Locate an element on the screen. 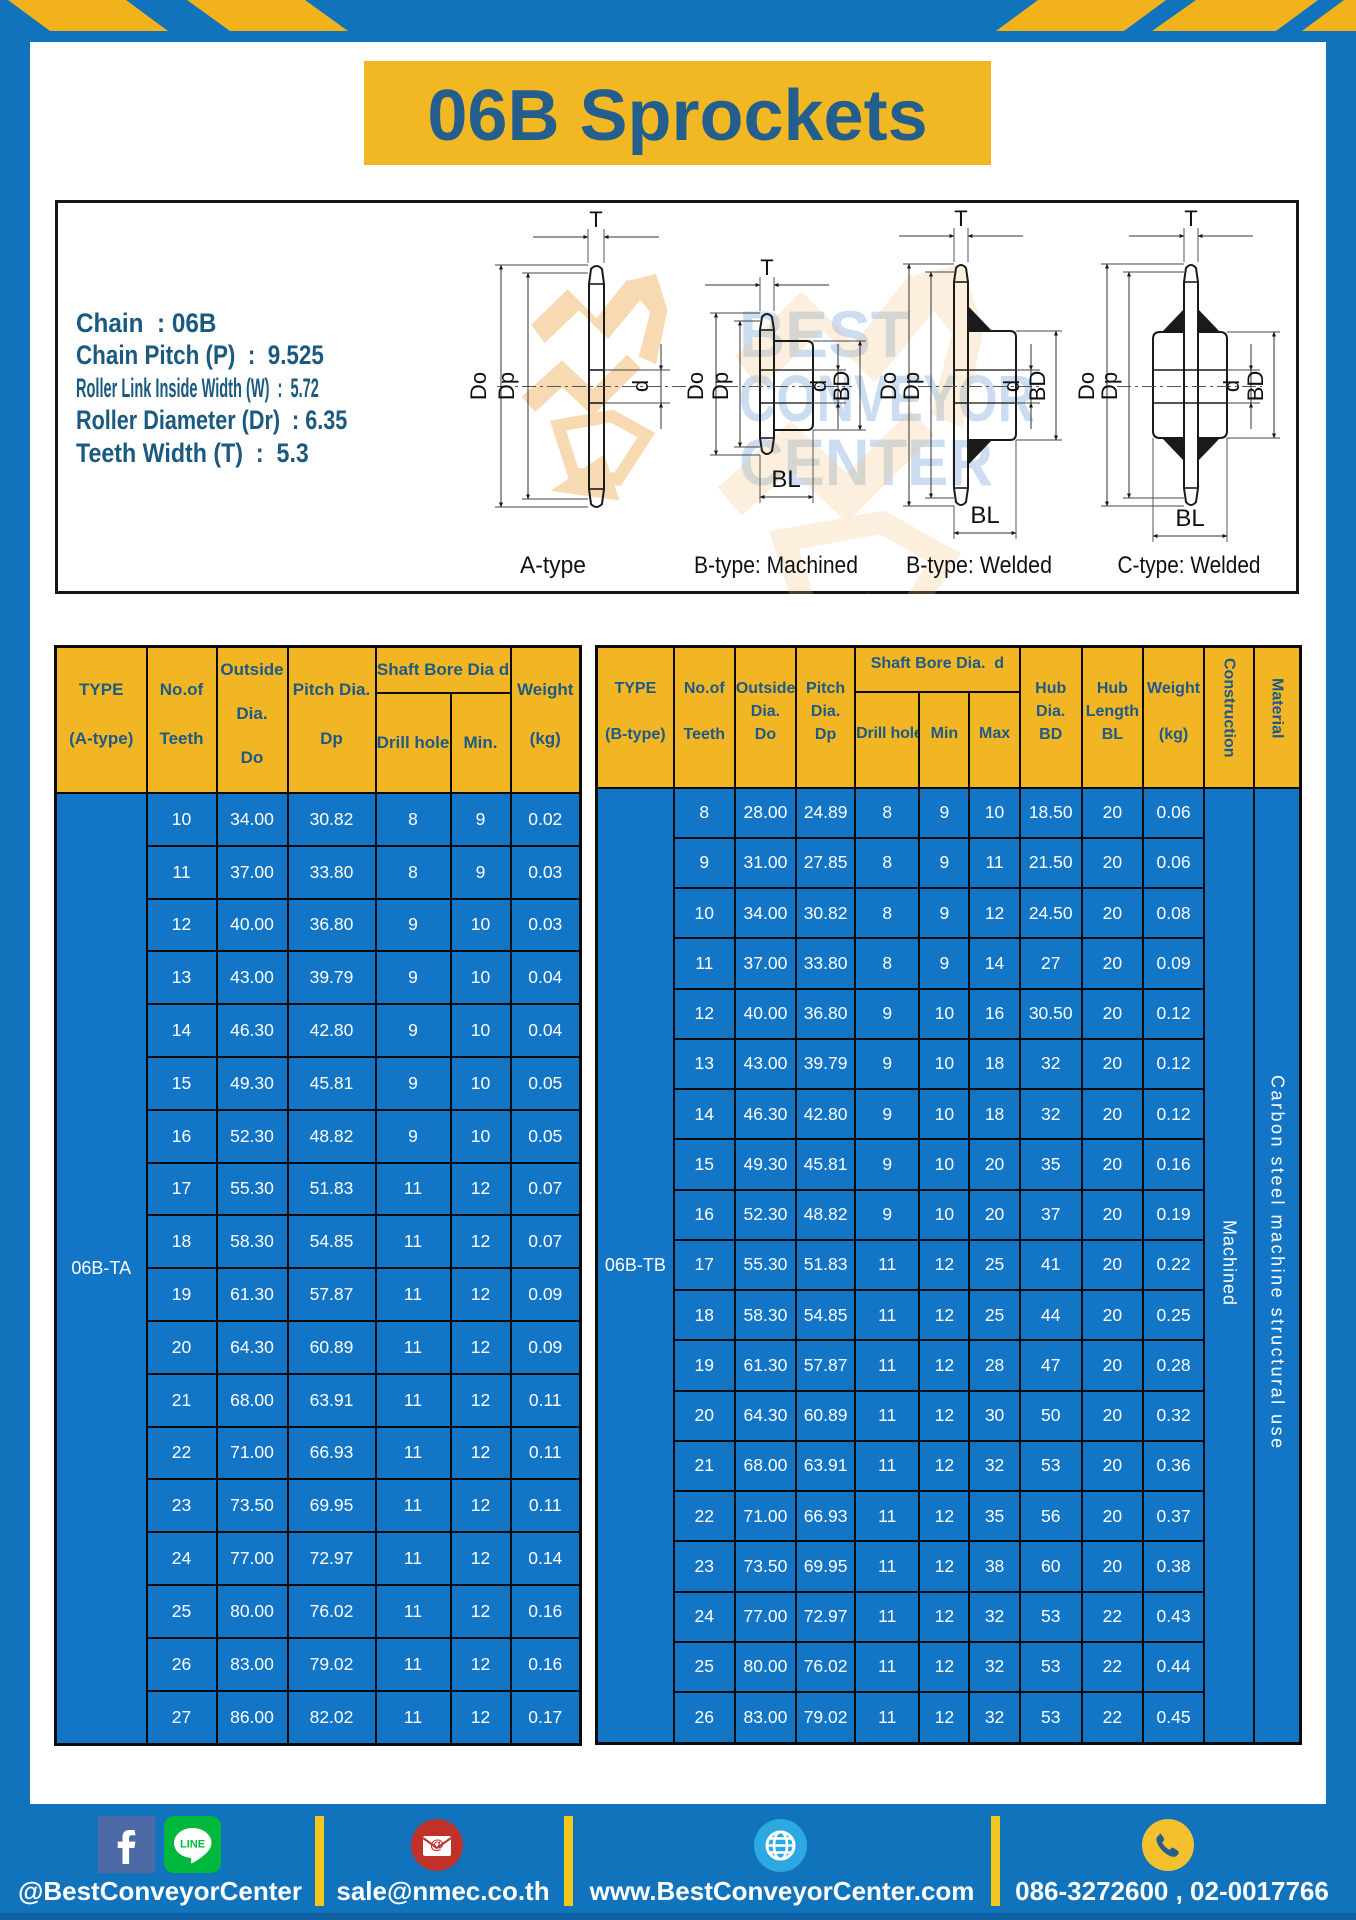  svg-text: A-type is located at coordinates (553, 565).